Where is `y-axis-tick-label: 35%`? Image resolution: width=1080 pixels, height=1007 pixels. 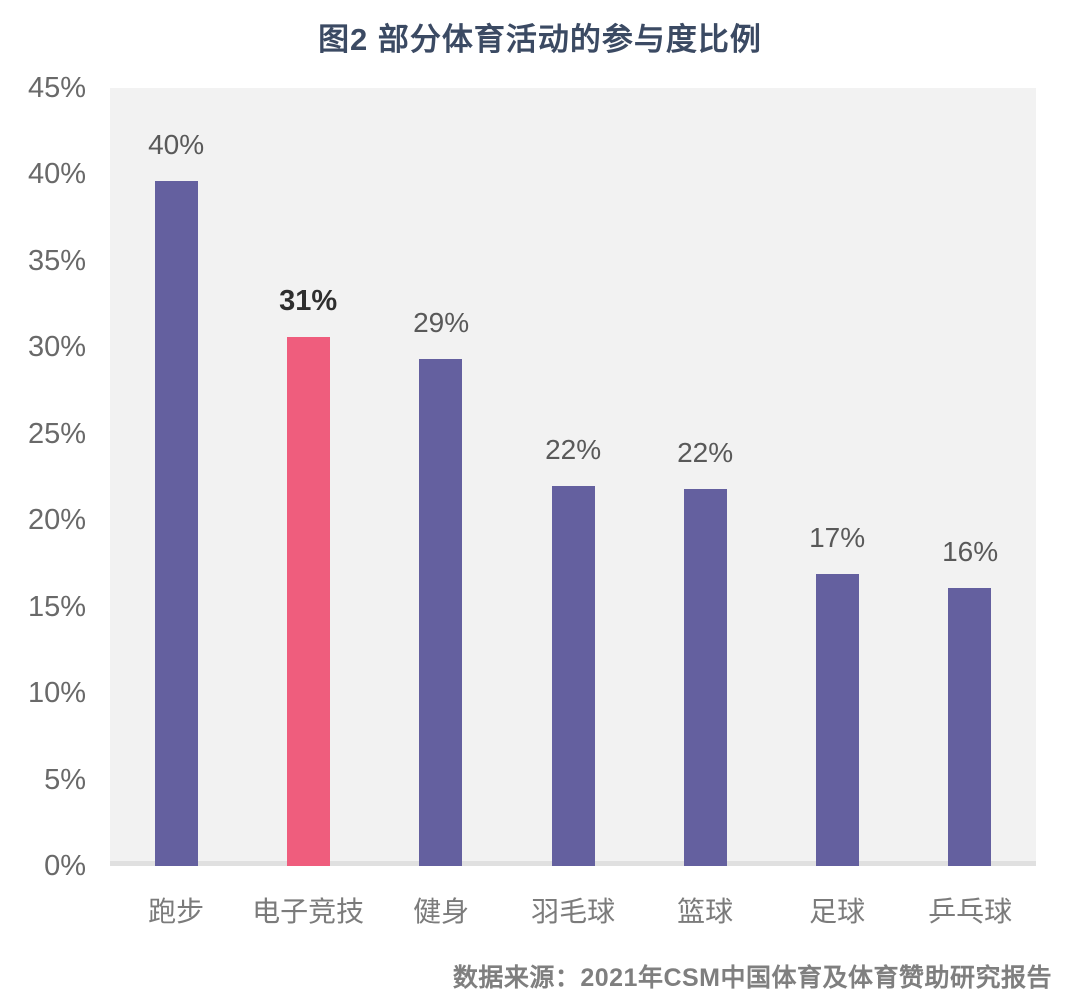 y-axis-tick-label: 35% is located at coordinates (56, 260).